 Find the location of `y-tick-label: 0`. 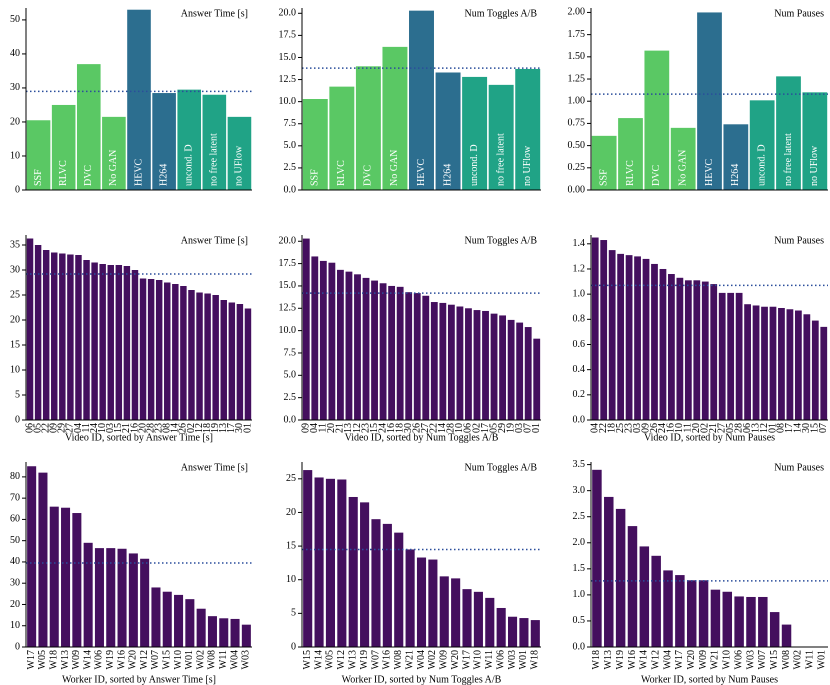

y-tick-label: 0 is located at coordinates (17, 419).